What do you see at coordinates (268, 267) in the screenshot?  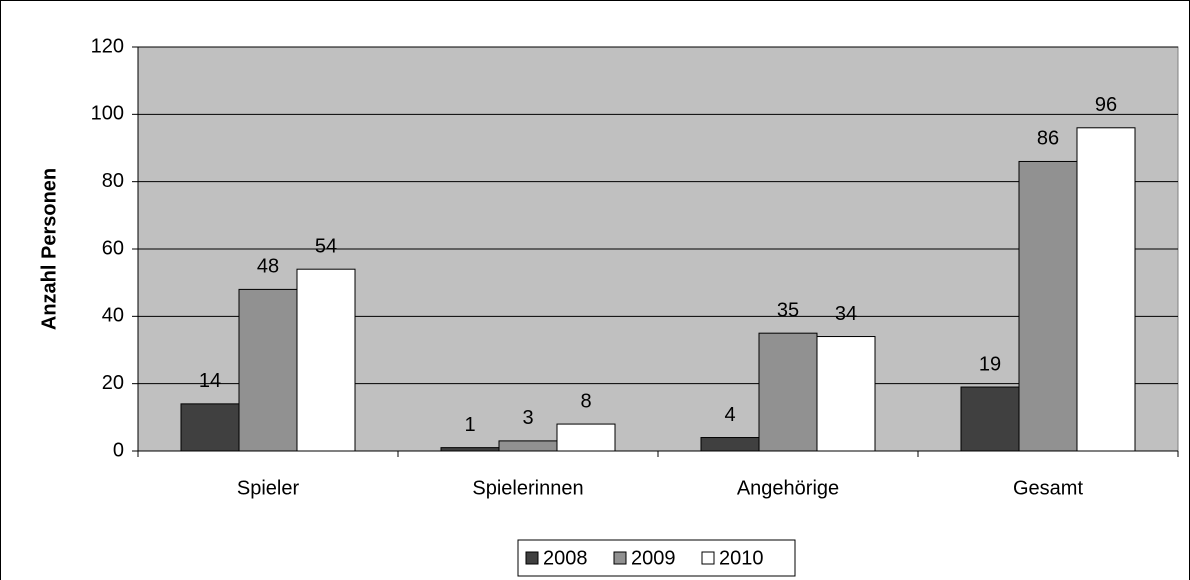 I see `data-label: 48` at bounding box center [268, 267].